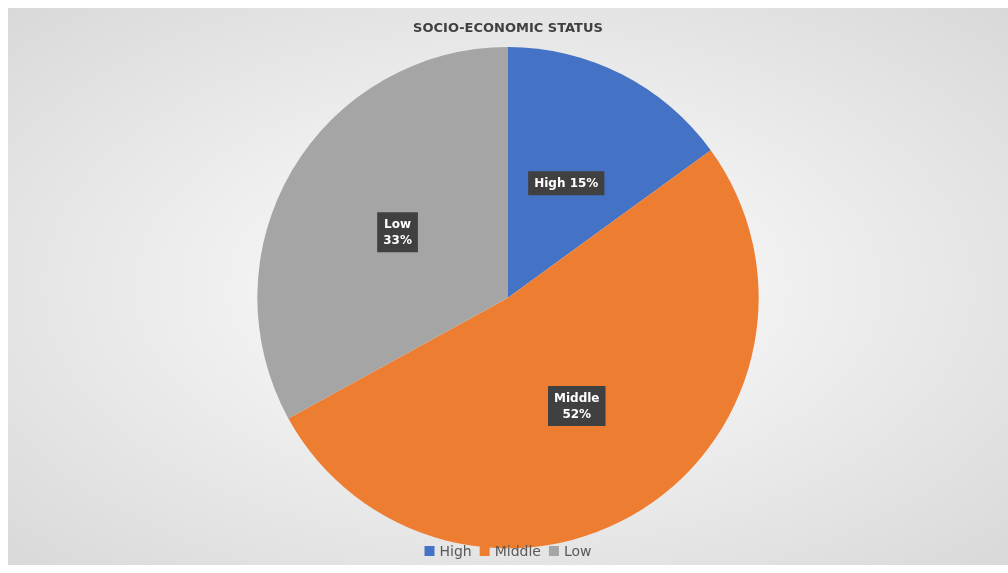  I want to click on chart-title: SOCIO-ECONOMIC STATUS, so click(508, 27).